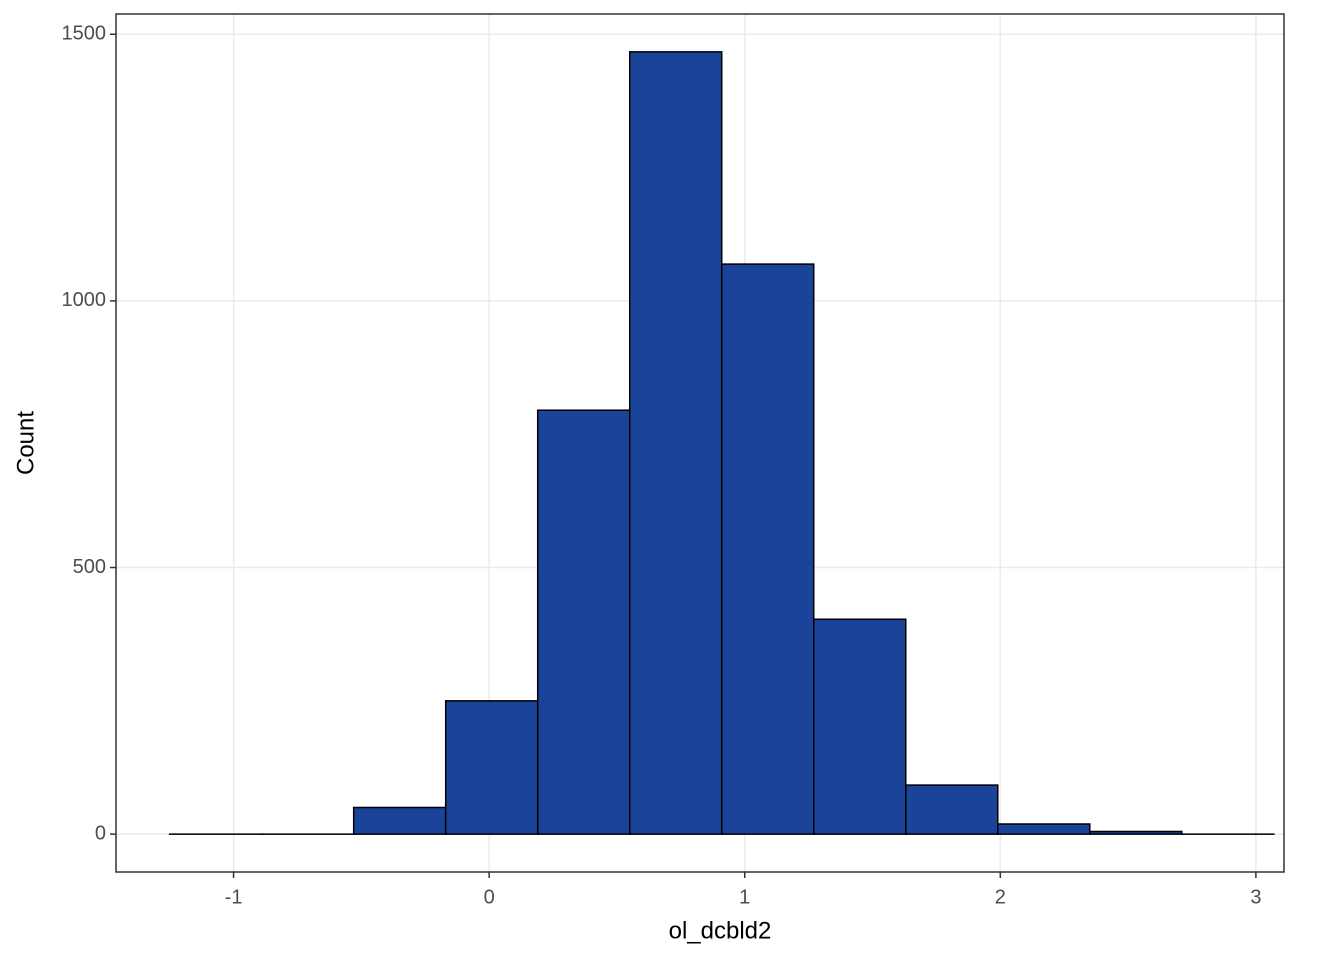 The width and height of the screenshot is (1344, 960). Describe the element at coordinates (1000, 897) in the screenshot. I see `x-tick-label: 2` at that location.